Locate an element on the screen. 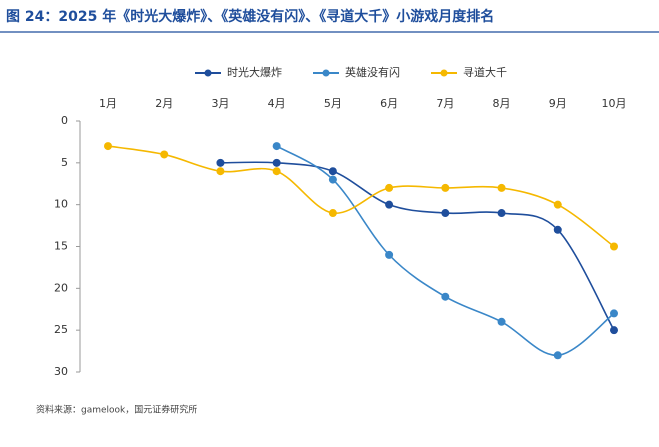 The image size is (659, 447). x-tick-label: 2月 is located at coordinates (164, 103).